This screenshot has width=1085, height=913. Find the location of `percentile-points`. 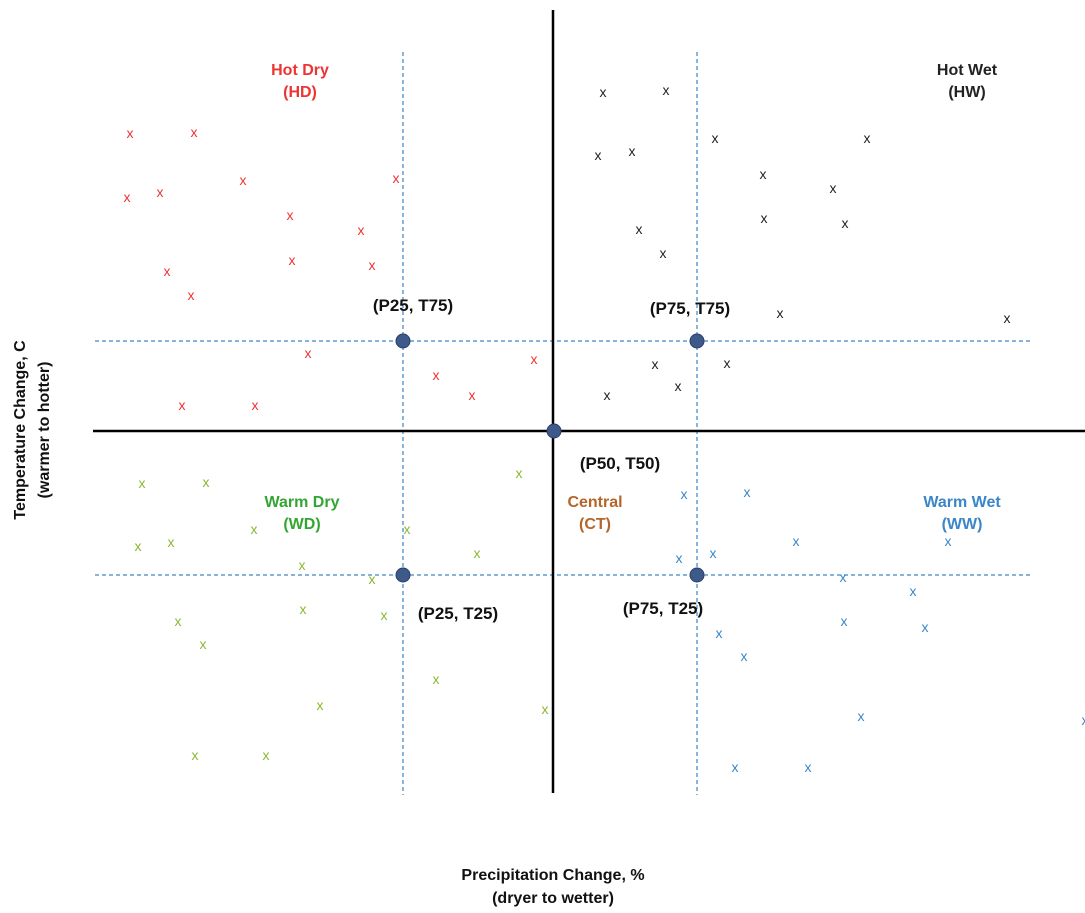

percentile-points is located at coordinates (550, 458).